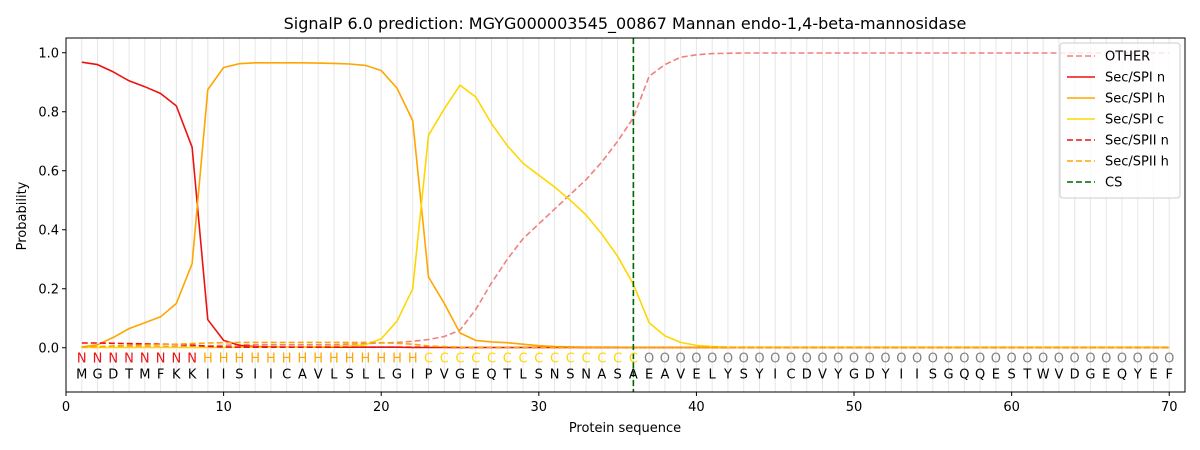  Describe the element at coordinates (625, 428) in the screenshot. I see `x-axis-title: Protein sequence` at that location.